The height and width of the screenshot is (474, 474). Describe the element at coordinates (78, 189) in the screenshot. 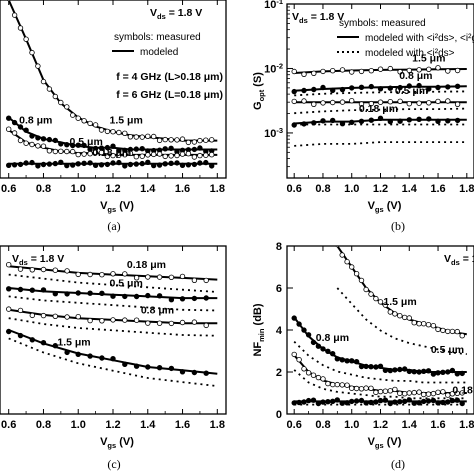

I see `x-tick-label: 1.0` at that location.